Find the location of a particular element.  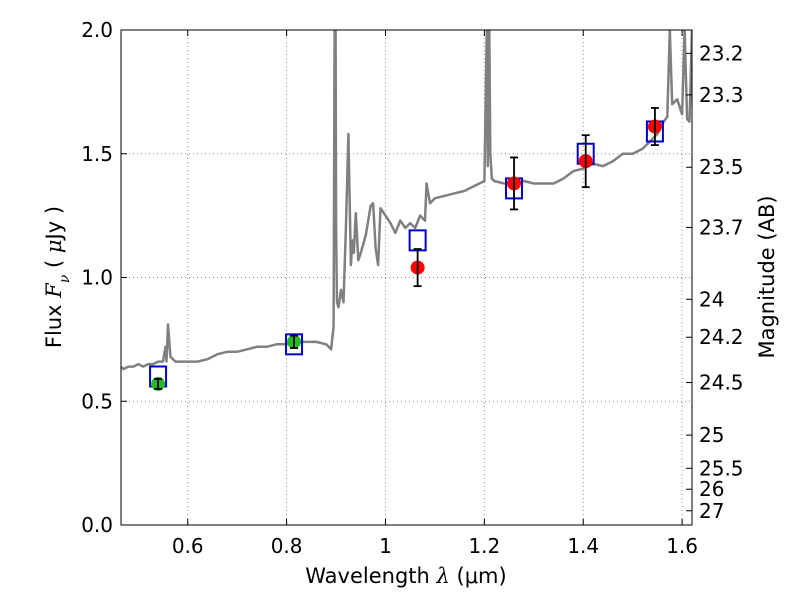

mag-tick-label: 25 is located at coordinates (711, 435).